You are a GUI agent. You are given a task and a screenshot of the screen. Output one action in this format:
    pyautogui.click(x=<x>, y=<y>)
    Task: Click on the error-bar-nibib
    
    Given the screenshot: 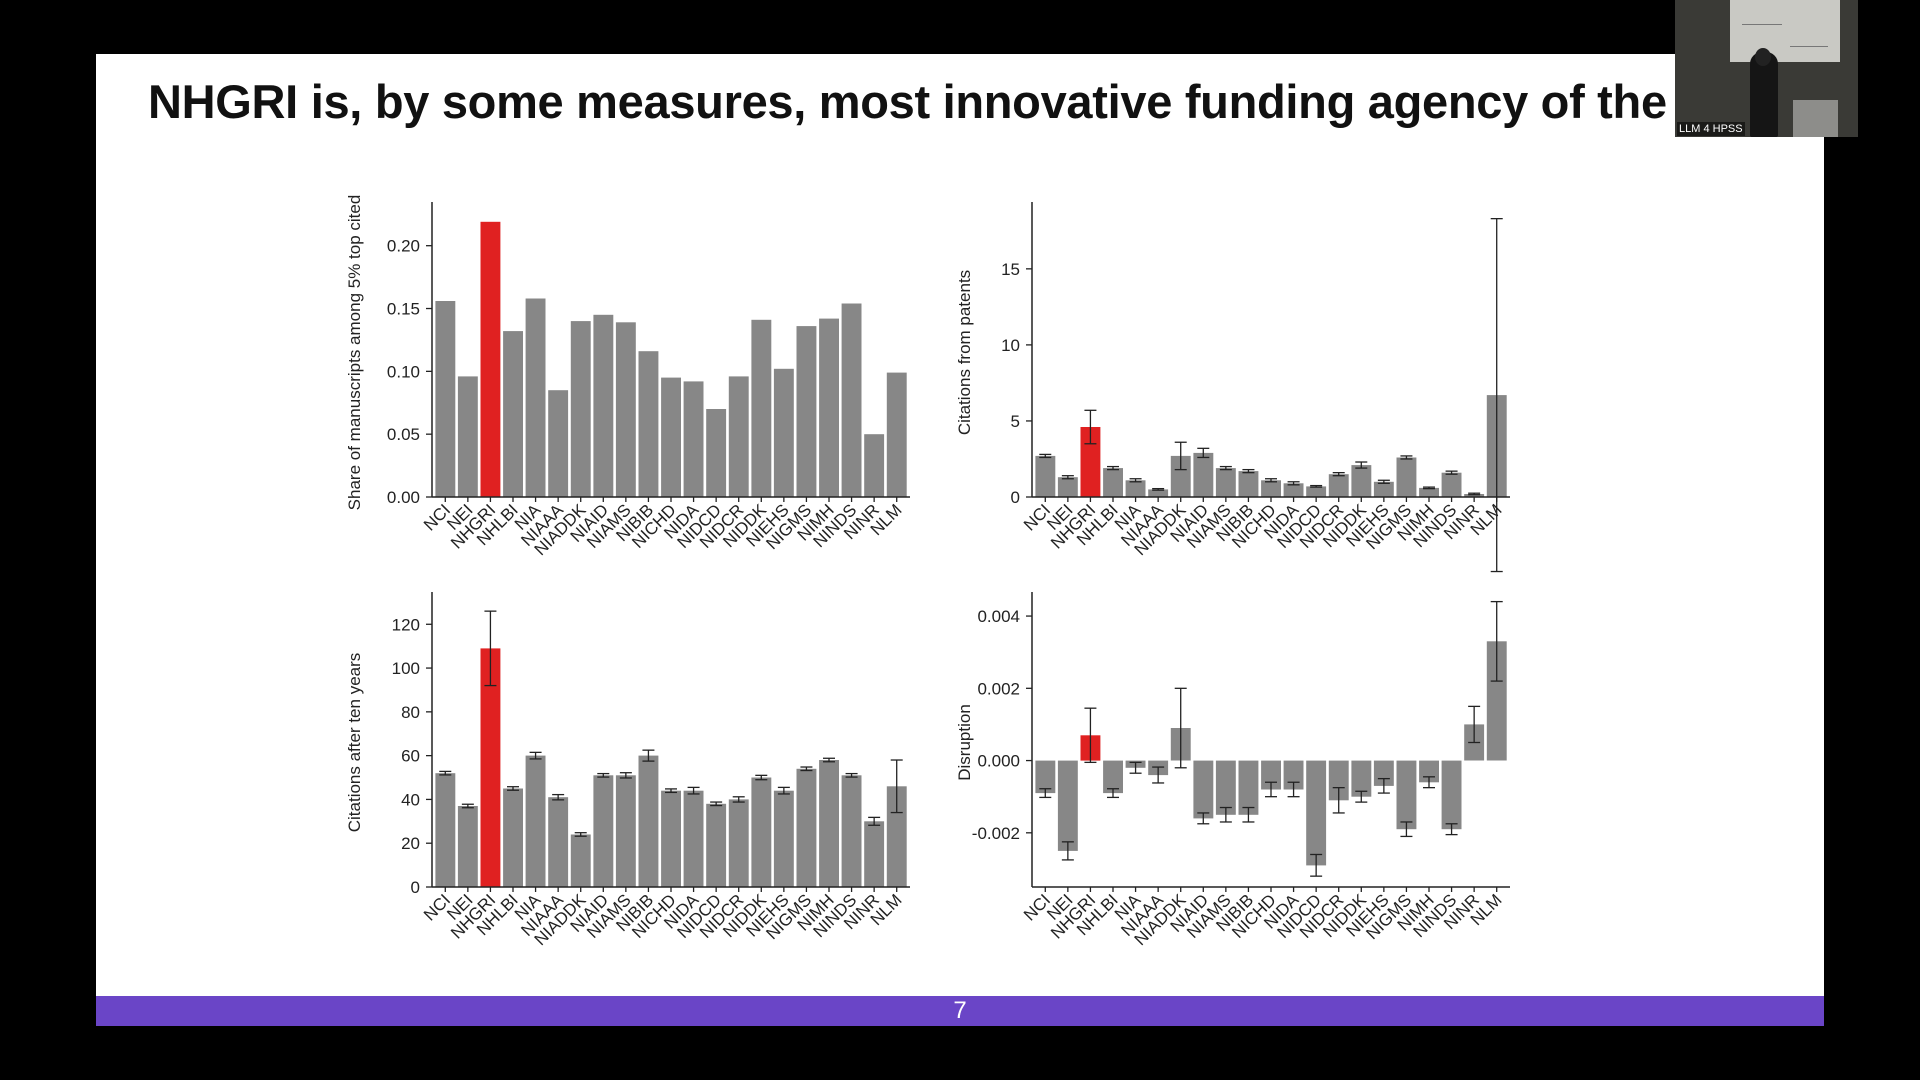 What is the action you would take?
    pyautogui.click(x=1248, y=814)
    